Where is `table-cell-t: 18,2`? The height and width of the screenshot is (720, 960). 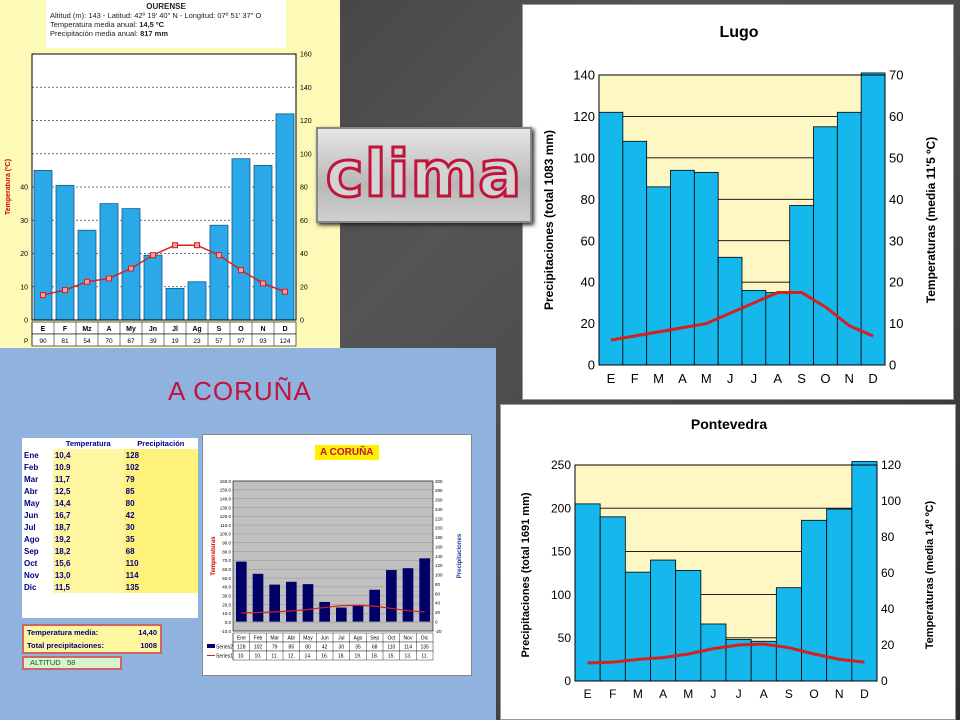 table-cell-t: 18,2 is located at coordinates (88, 551).